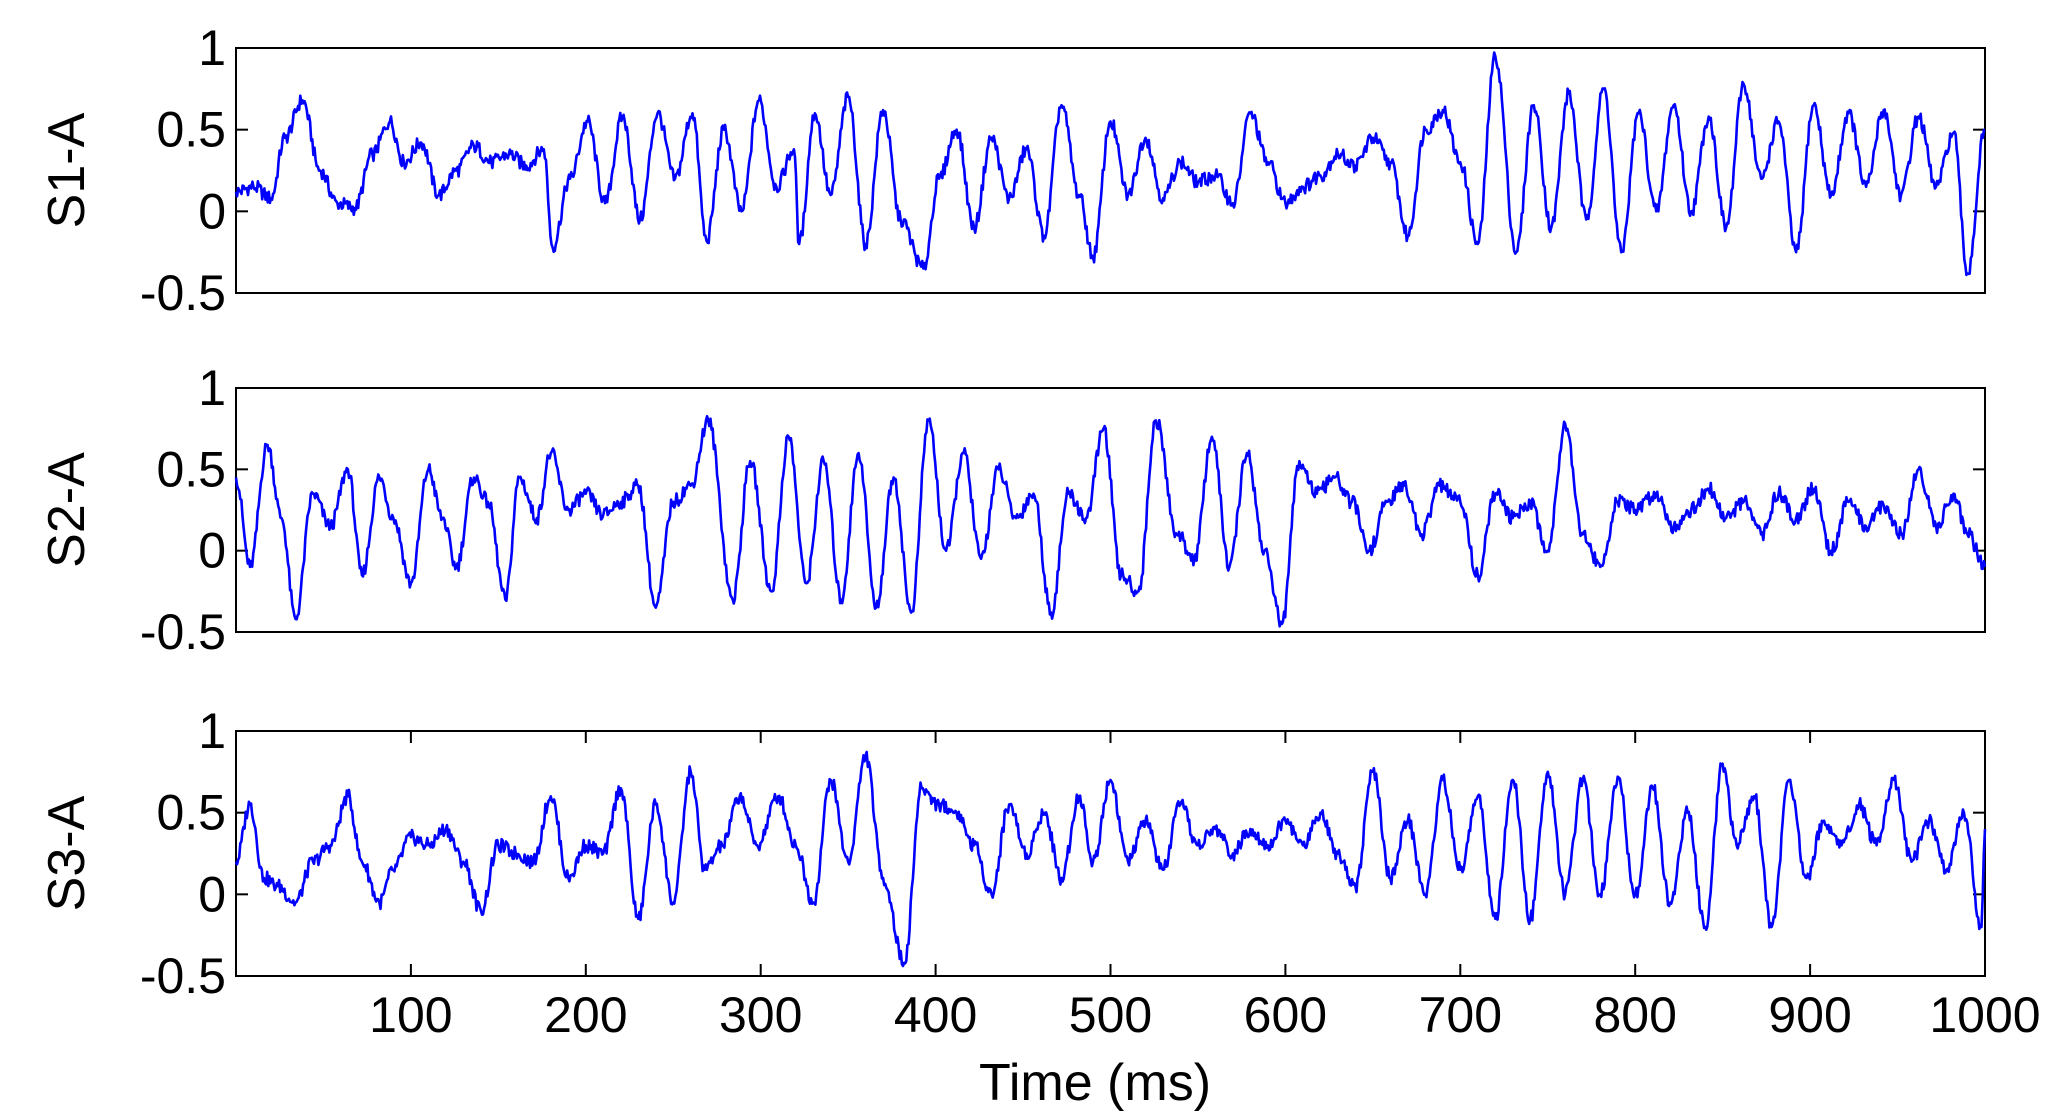  What do you see at coordinates (760, 1015) in the screenshot?
I see `x-tick-label: 300` at bounding box center [760, 1015].